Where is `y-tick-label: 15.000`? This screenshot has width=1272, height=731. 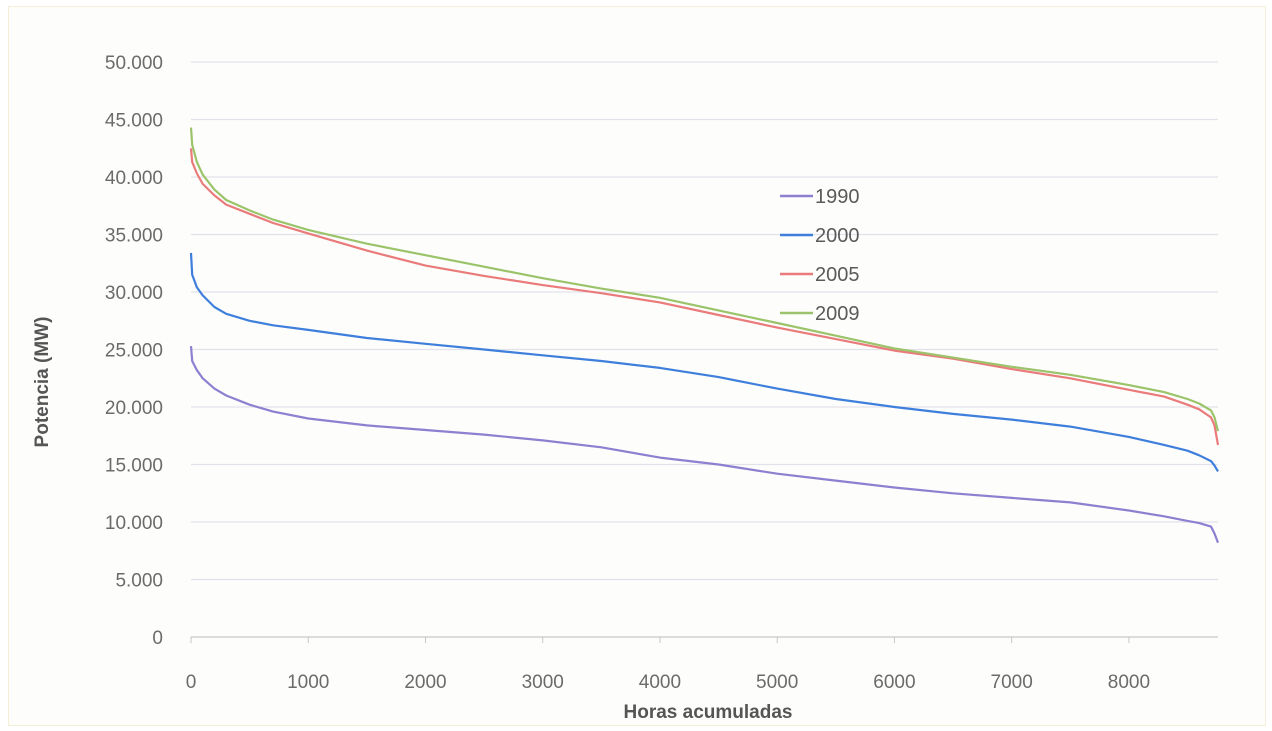
y-tick-label: 15.000 is located at coordinates (134, 466).